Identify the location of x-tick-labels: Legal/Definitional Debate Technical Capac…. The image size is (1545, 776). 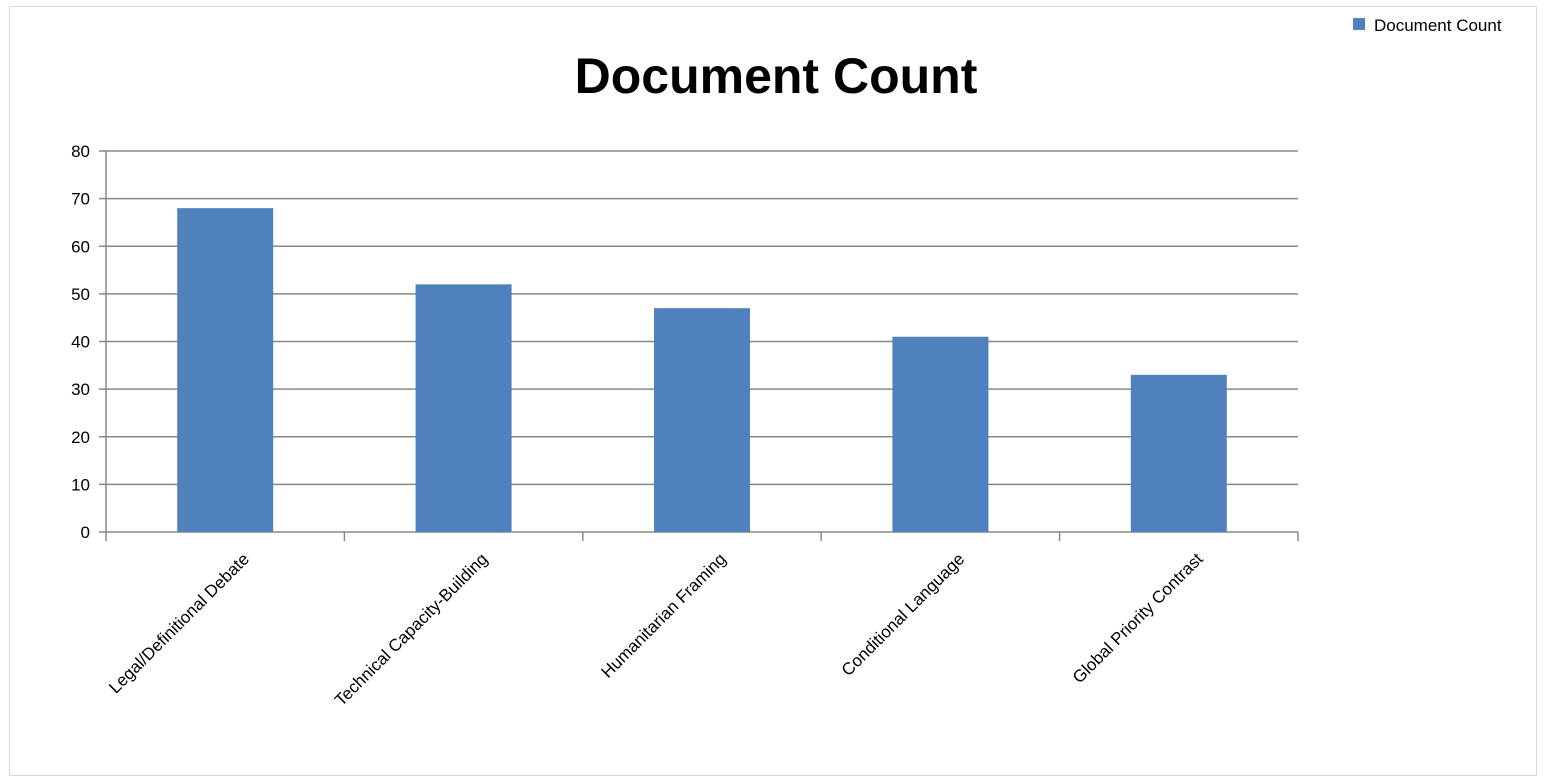
(656, 629).